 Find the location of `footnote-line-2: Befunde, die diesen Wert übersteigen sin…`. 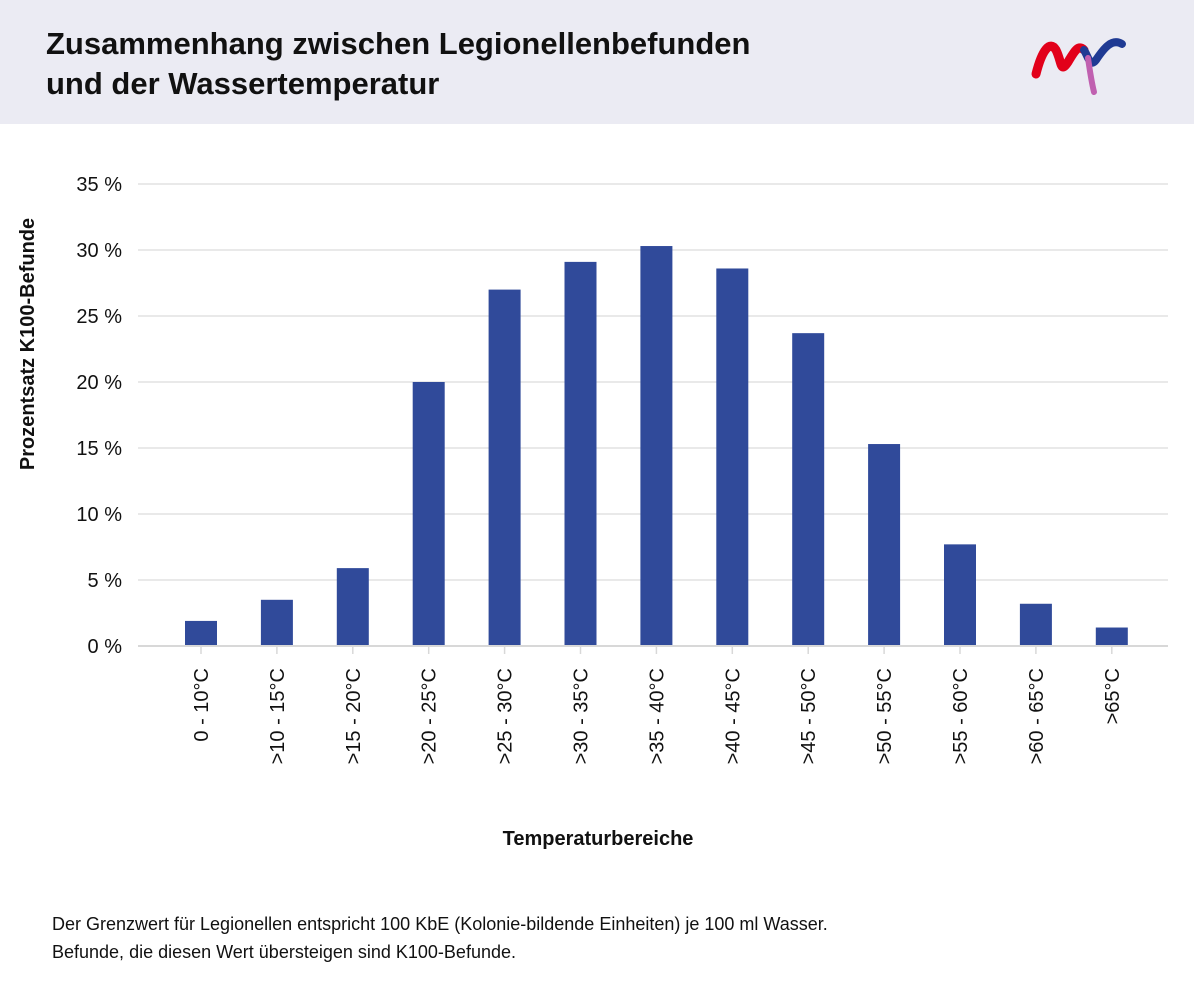

footnote-line-2: Befunde, die diesen Wert übersteigen sin… is located at coordinates (284, 952).